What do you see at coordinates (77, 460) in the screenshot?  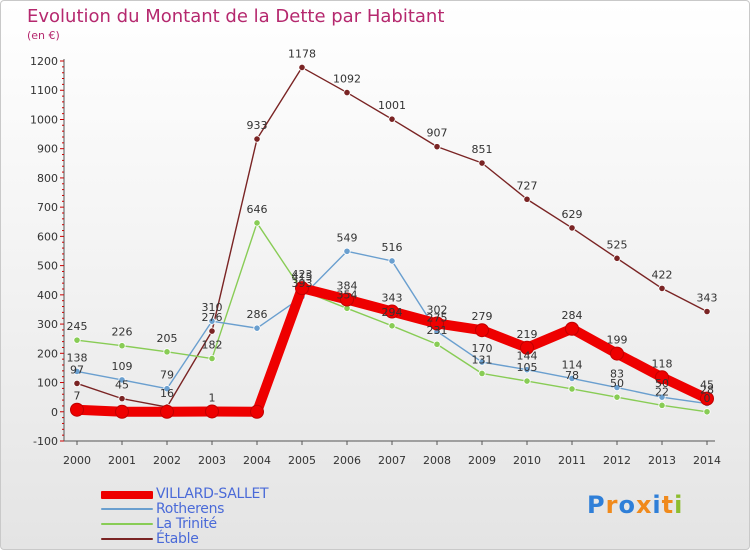 I see `x-tick-label: 2000` at bounding box center [77, 460].